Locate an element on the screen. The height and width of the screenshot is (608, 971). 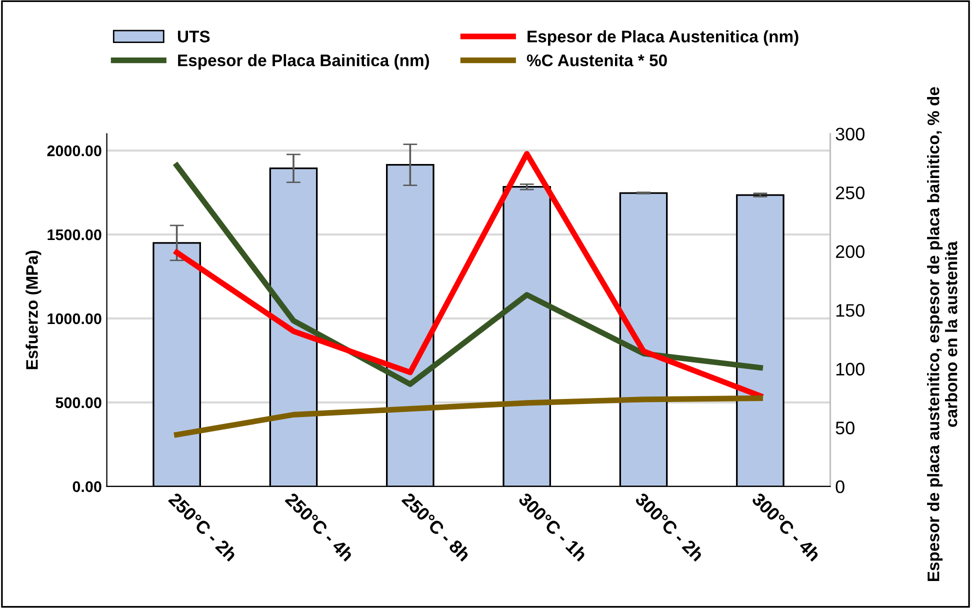
legend-label: UTS is located at coordinates (194, 36).